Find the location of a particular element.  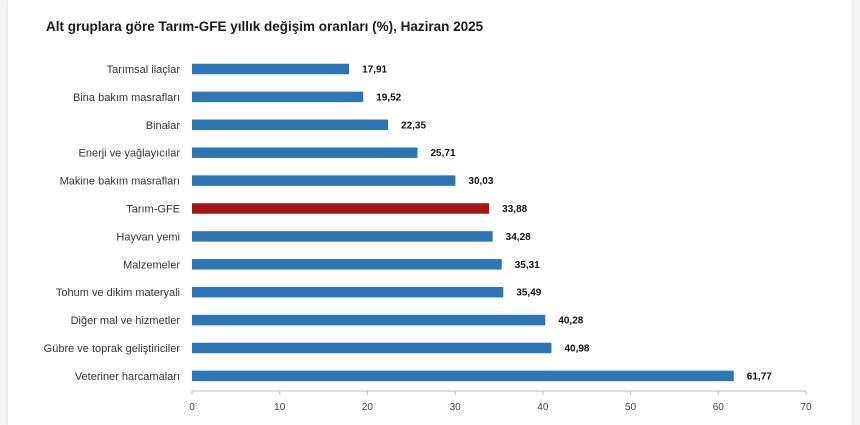

data-label: 35,31 is located at coordinates (527, 265).